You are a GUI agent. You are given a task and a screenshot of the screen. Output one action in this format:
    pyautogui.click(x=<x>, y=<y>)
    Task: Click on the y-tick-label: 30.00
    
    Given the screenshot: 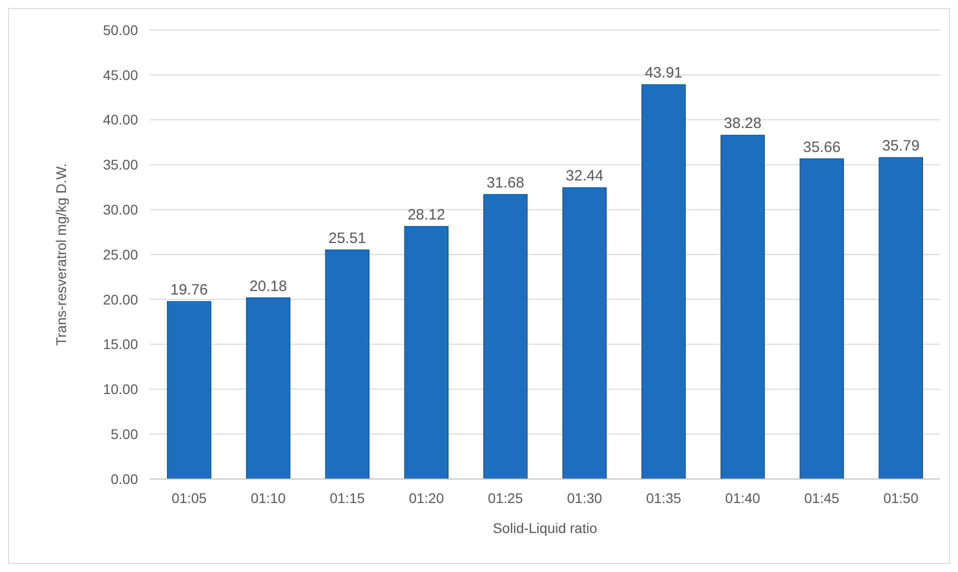 What is the action you would take?
    pyautogui.click(x=120, y=210)
    